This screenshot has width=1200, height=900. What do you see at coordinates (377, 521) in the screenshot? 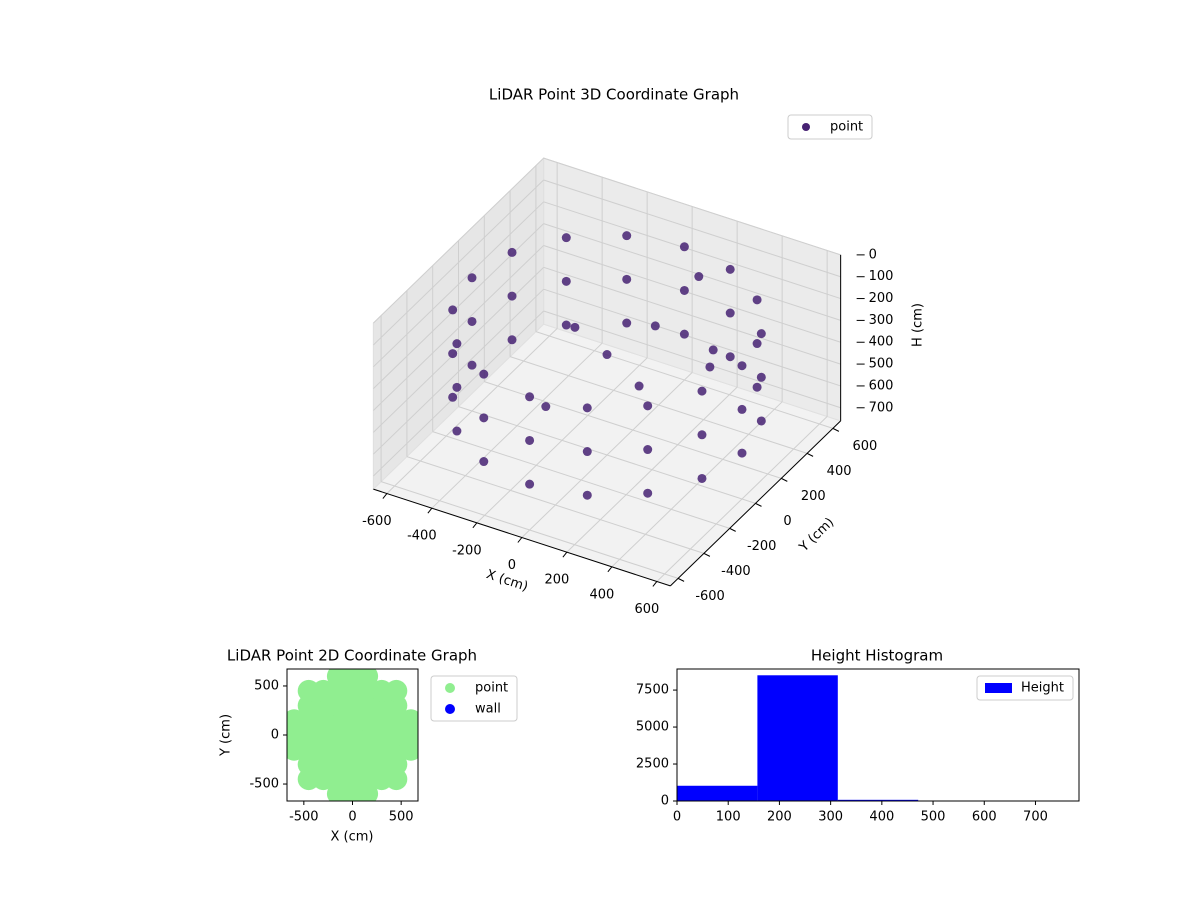
I see `x-tick-label: -600` at bounding box center [377, 521].